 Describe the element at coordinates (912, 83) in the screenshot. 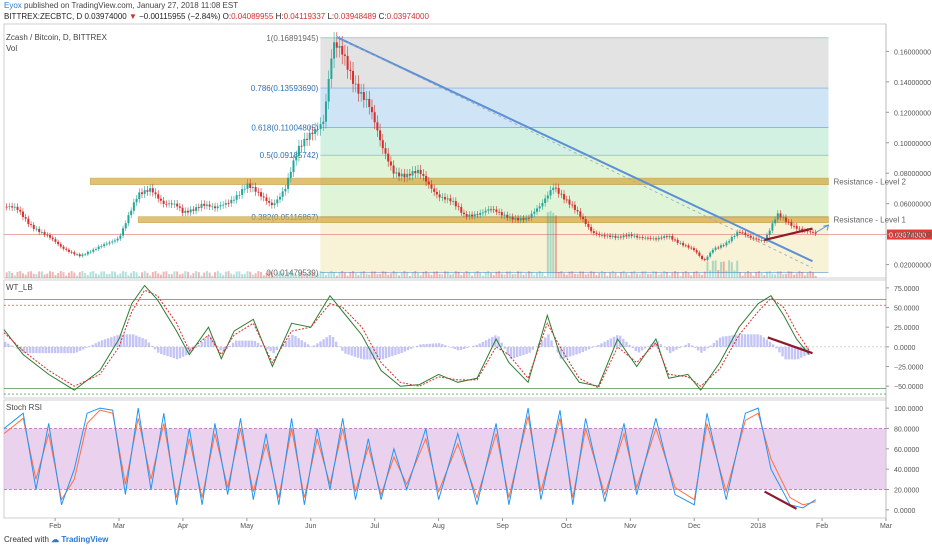

I see `price-tick-label: 0.14000000` at that location.